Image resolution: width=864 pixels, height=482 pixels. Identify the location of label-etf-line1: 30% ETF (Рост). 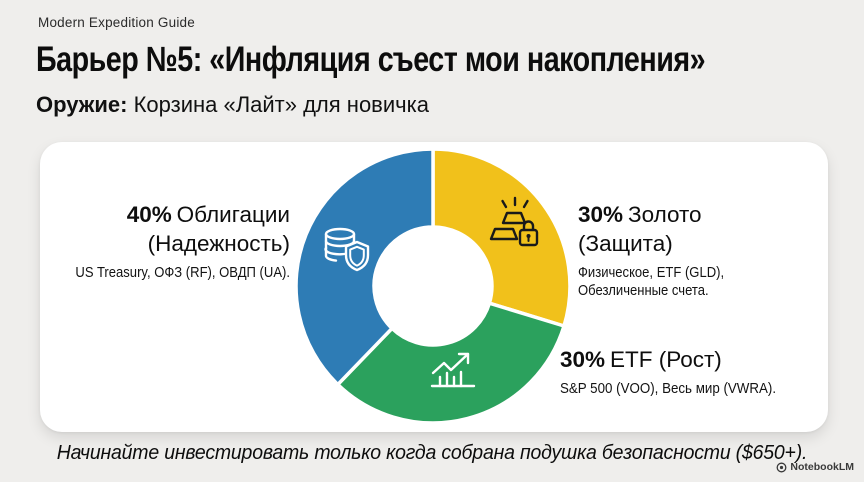
(690, 360).